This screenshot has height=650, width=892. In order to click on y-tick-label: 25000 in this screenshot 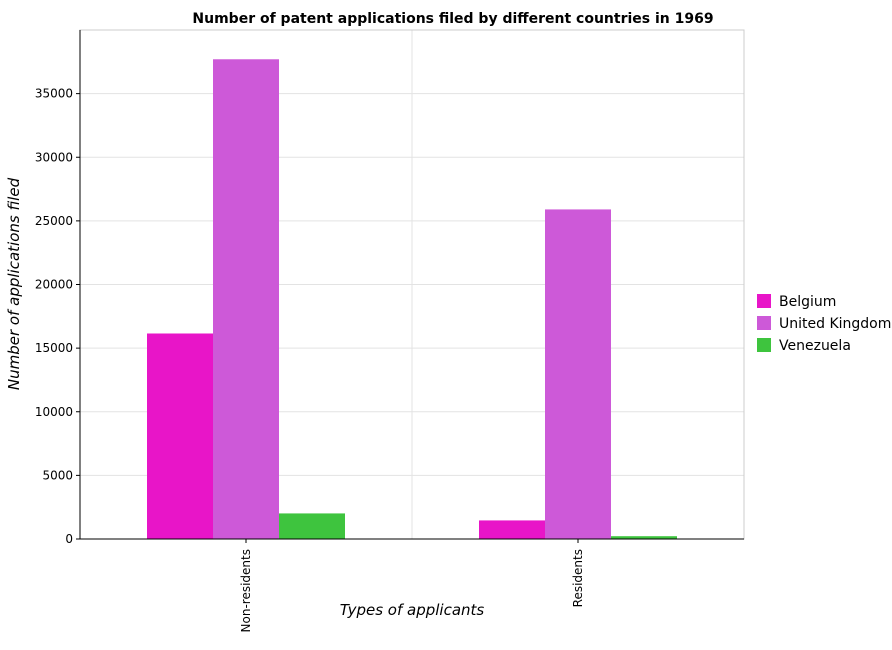, I will do `click(54, 221)`.